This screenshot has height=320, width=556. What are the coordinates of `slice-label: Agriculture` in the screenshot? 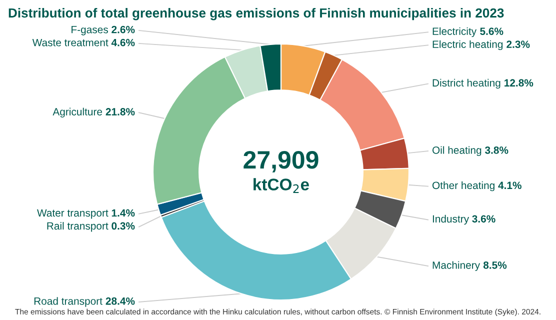 It's located at (77, 113).